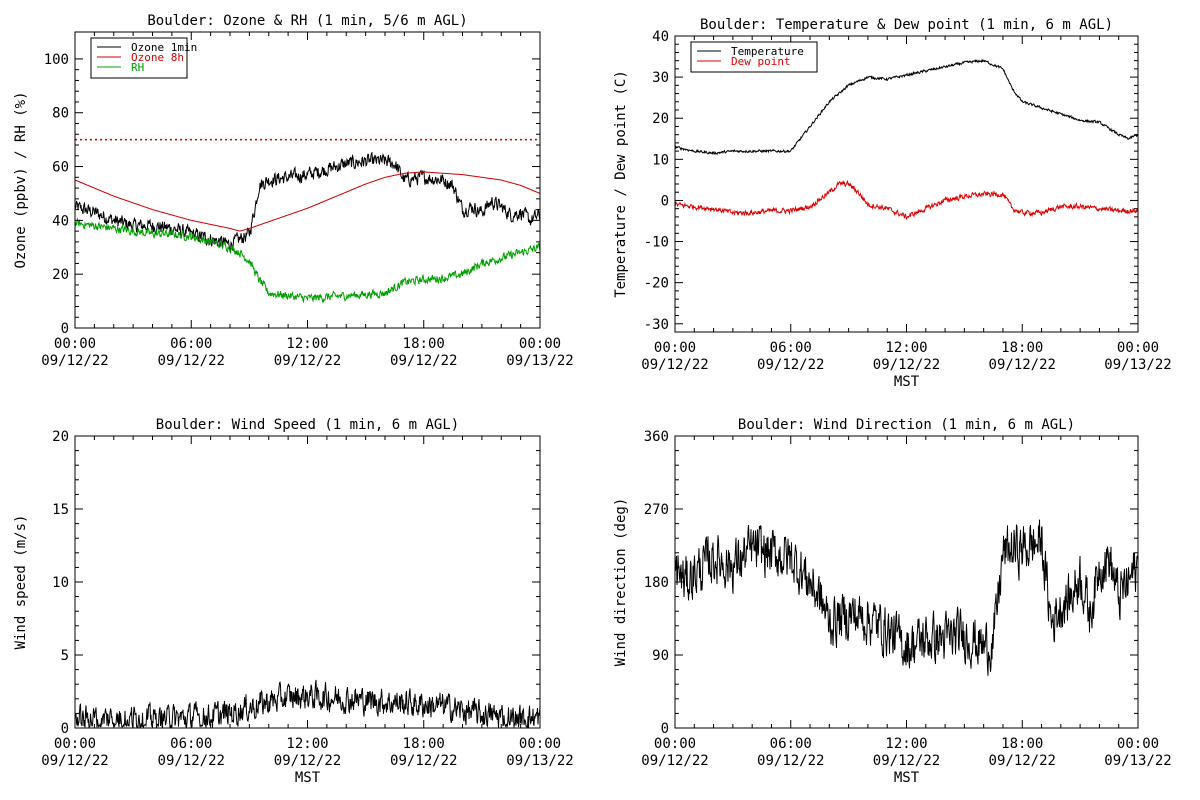 The width and height of the screenshot is (1200, 800). What do you see at coordinates (665, 729) in the screenshot?
I see `chart-winddir-ytick-label: 0` at bounding box center [665, 729].